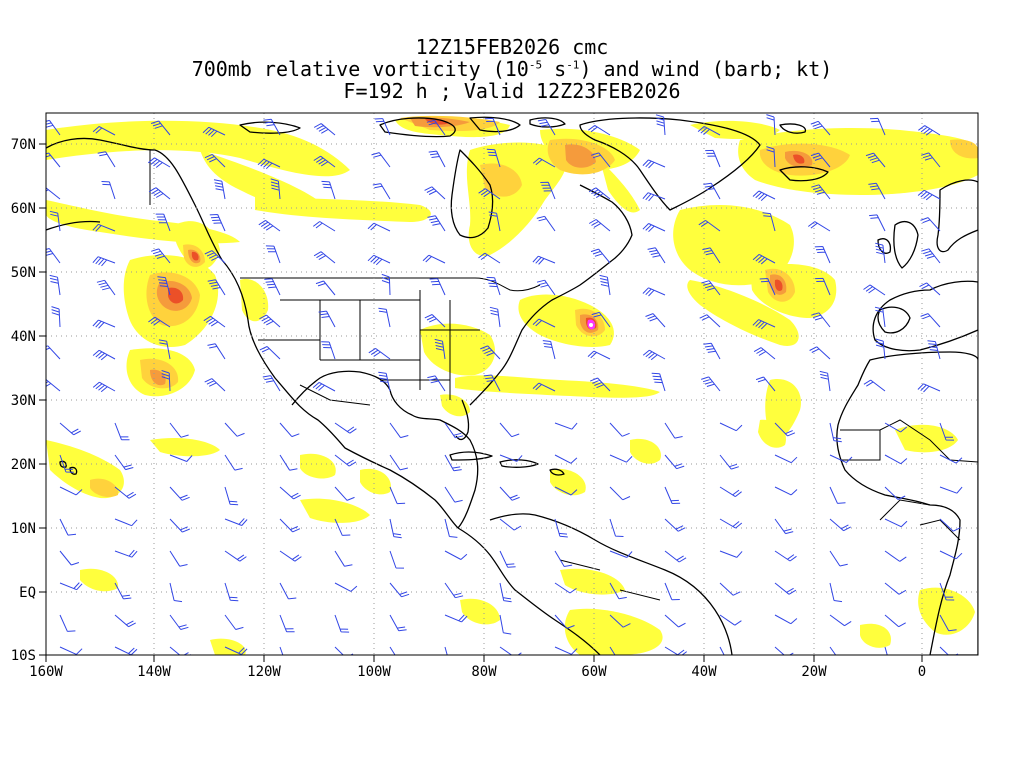 The image size is (1024, 768). What do you see at coordinates (374, 672) in the screenshot?
I see `lon-label-100w: 100W` at bounding box center [374, 672].